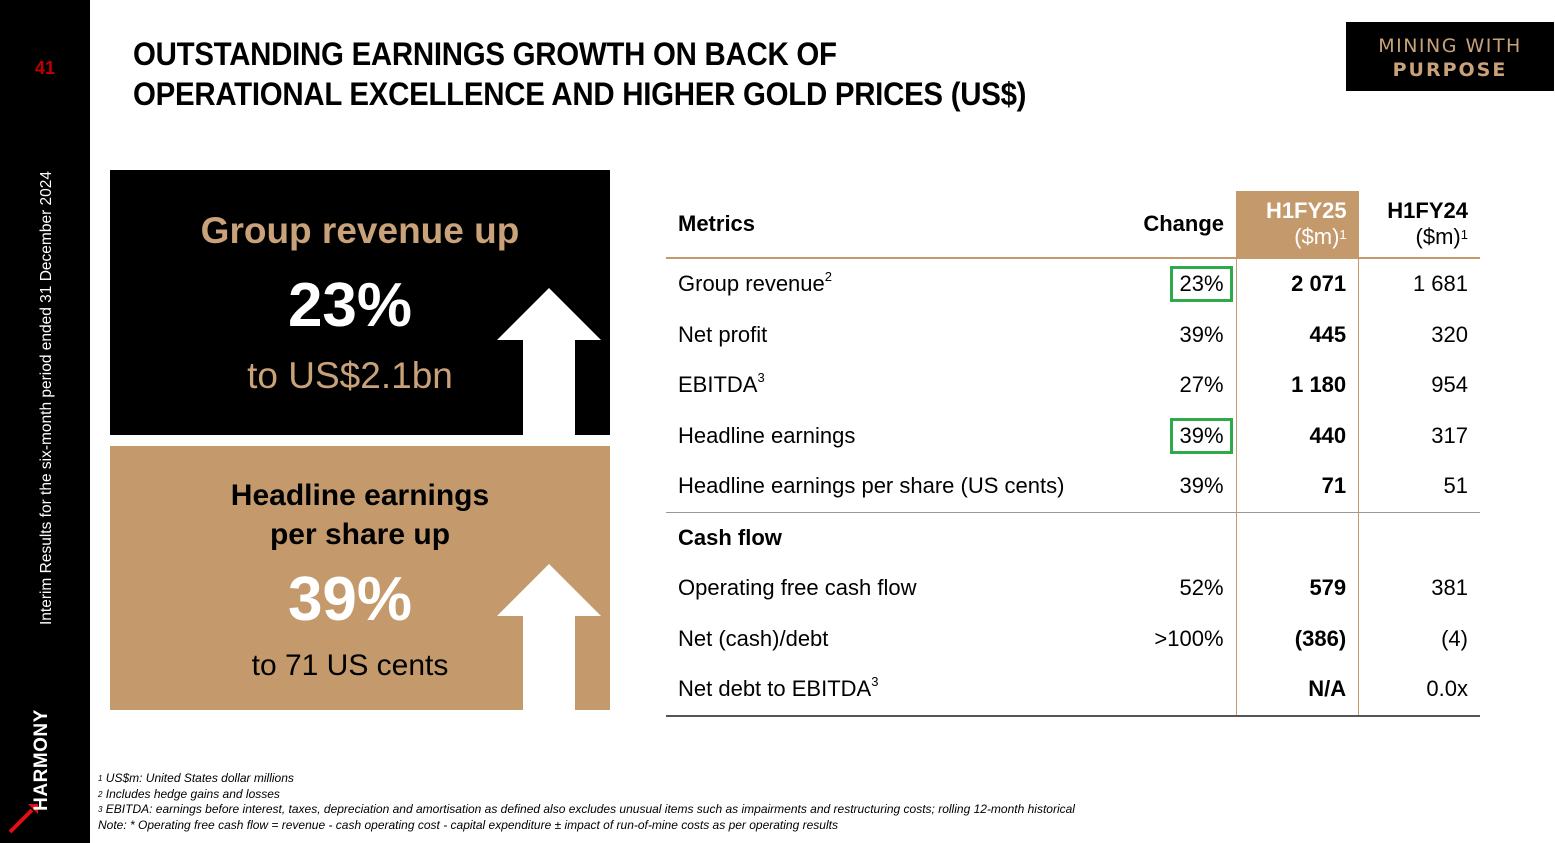  Describe the element at coordinates (1073, 284) in the screenshot. I see `table-row: Group revenue2 23% 2 071 1 681` at that location.